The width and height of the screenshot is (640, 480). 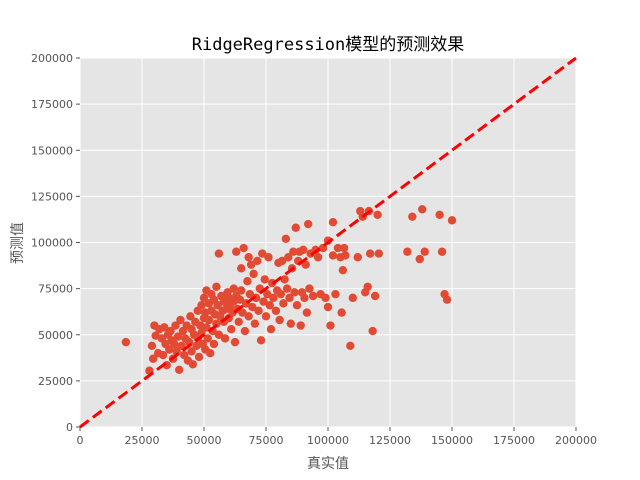 I want to click on y-tick-label: 0, so click(x=69, y=427).